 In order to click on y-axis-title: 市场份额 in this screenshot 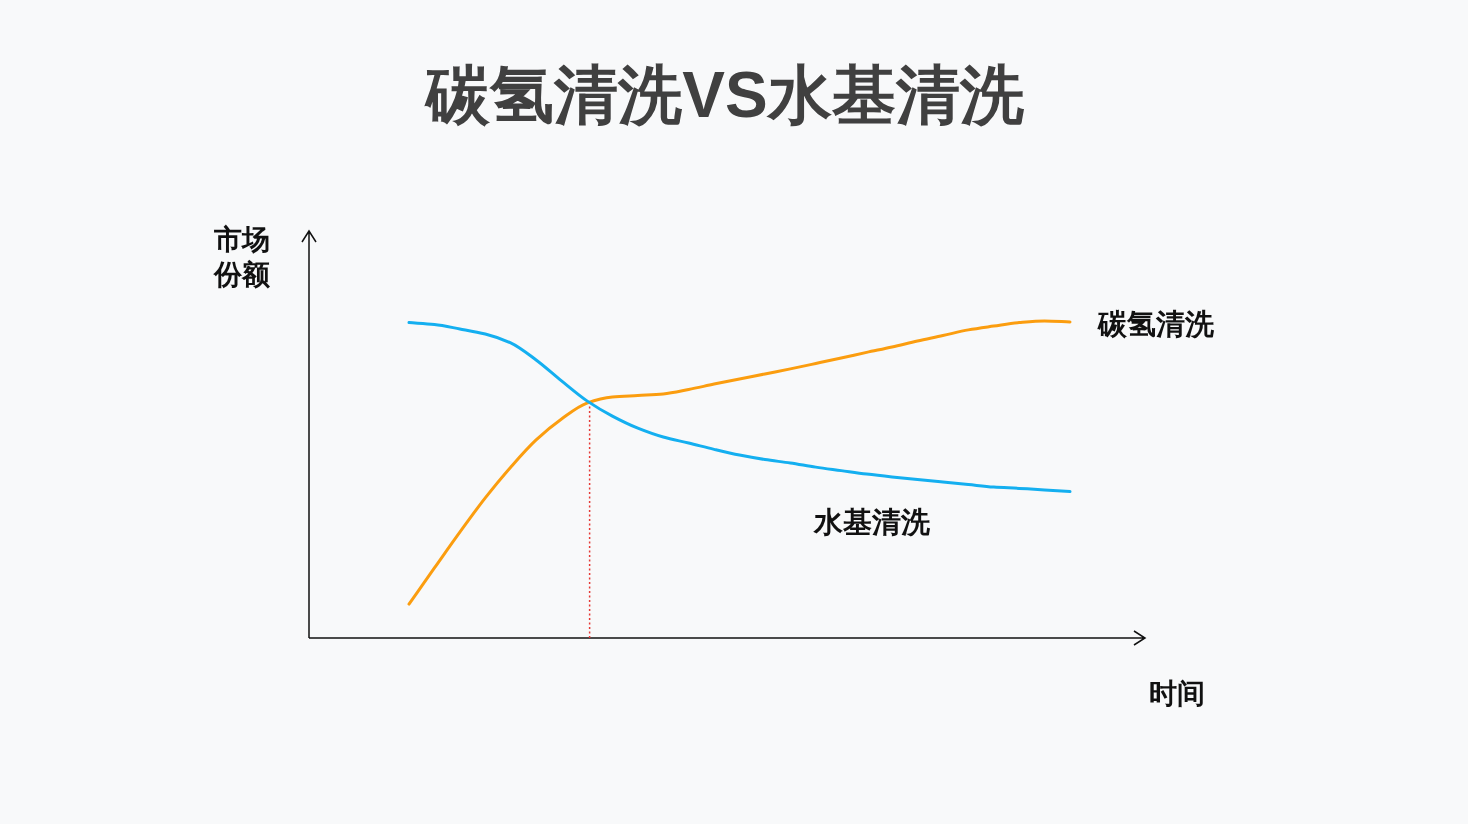, I will do `click(241, 257)`.